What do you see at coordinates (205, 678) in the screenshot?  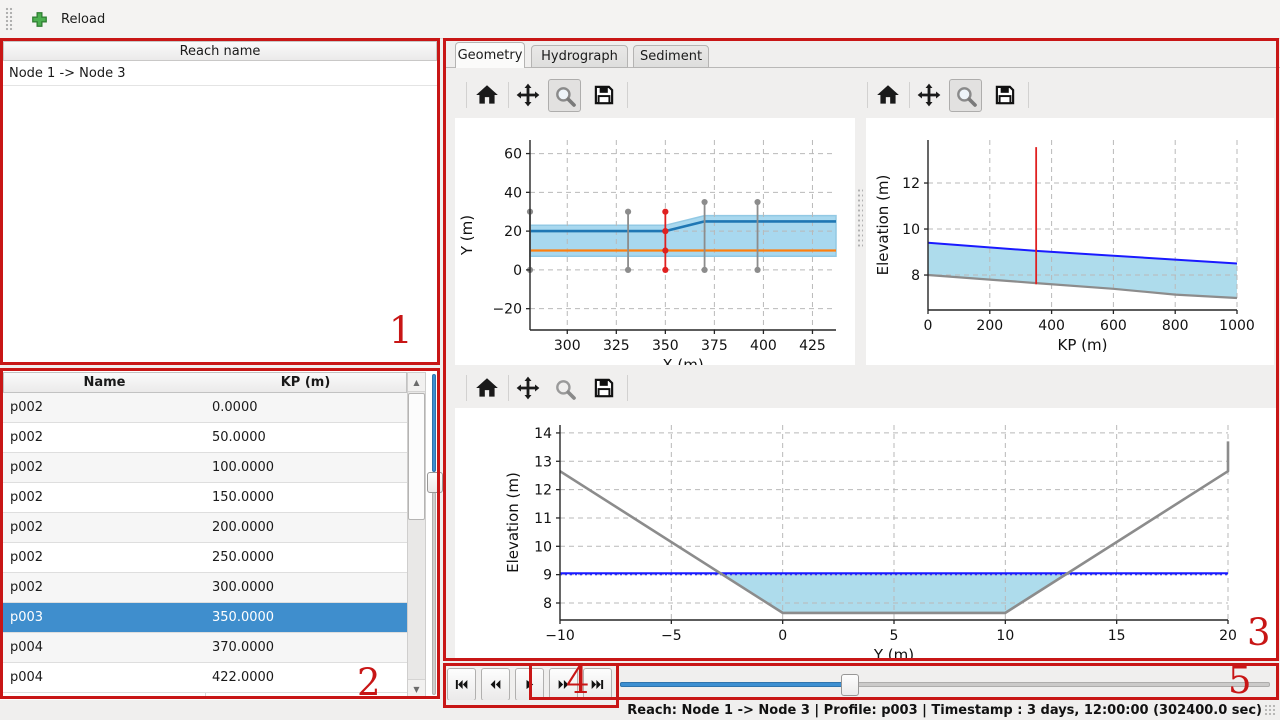 I see `table-row: p004 422.0000` at bounding box center [205, 678].